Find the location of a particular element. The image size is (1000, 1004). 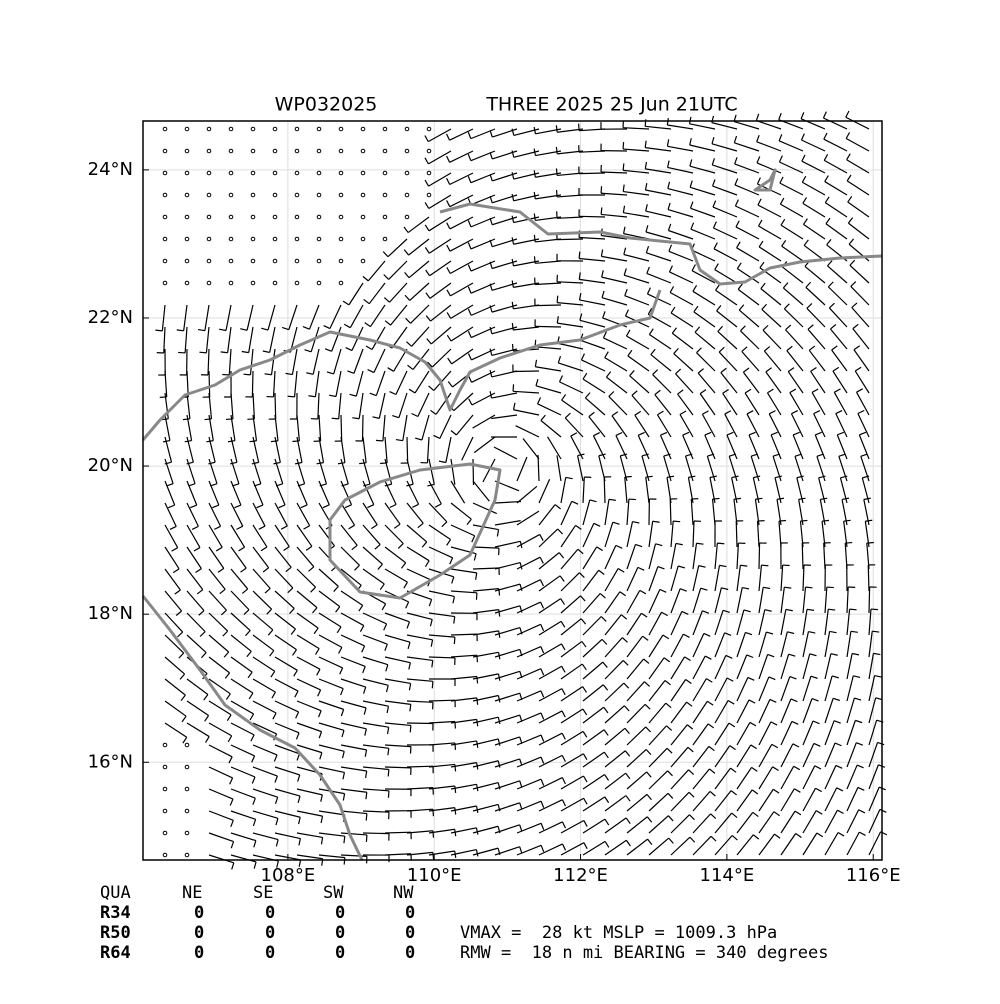

x-tick-label: 112°E is located at coordinates (580, 875).